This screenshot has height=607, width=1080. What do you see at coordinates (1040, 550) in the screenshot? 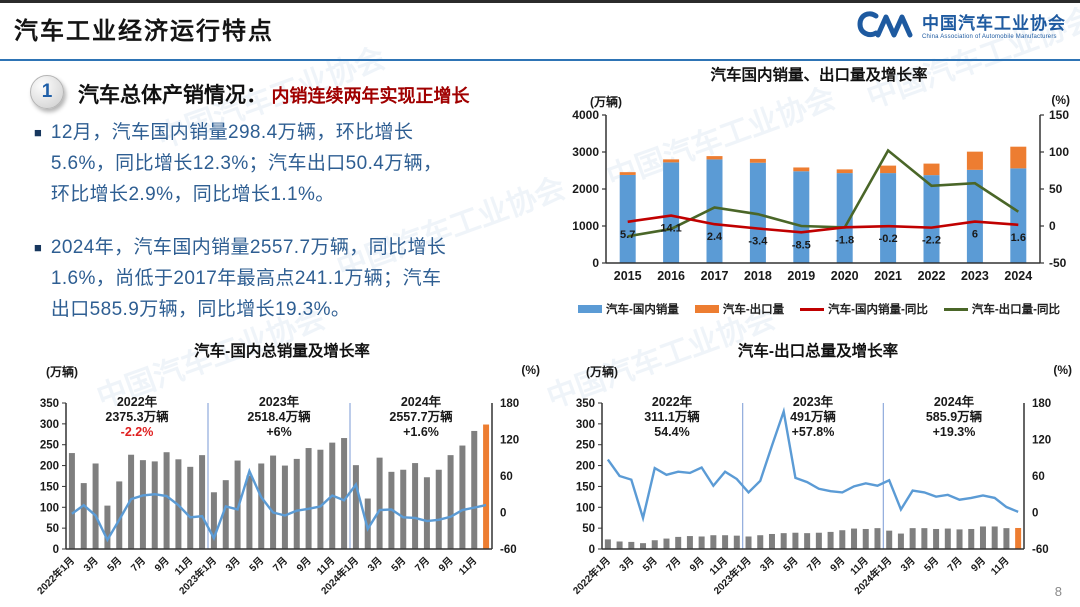
I see `svg-text: -60` at bounding box center [1040, 550].